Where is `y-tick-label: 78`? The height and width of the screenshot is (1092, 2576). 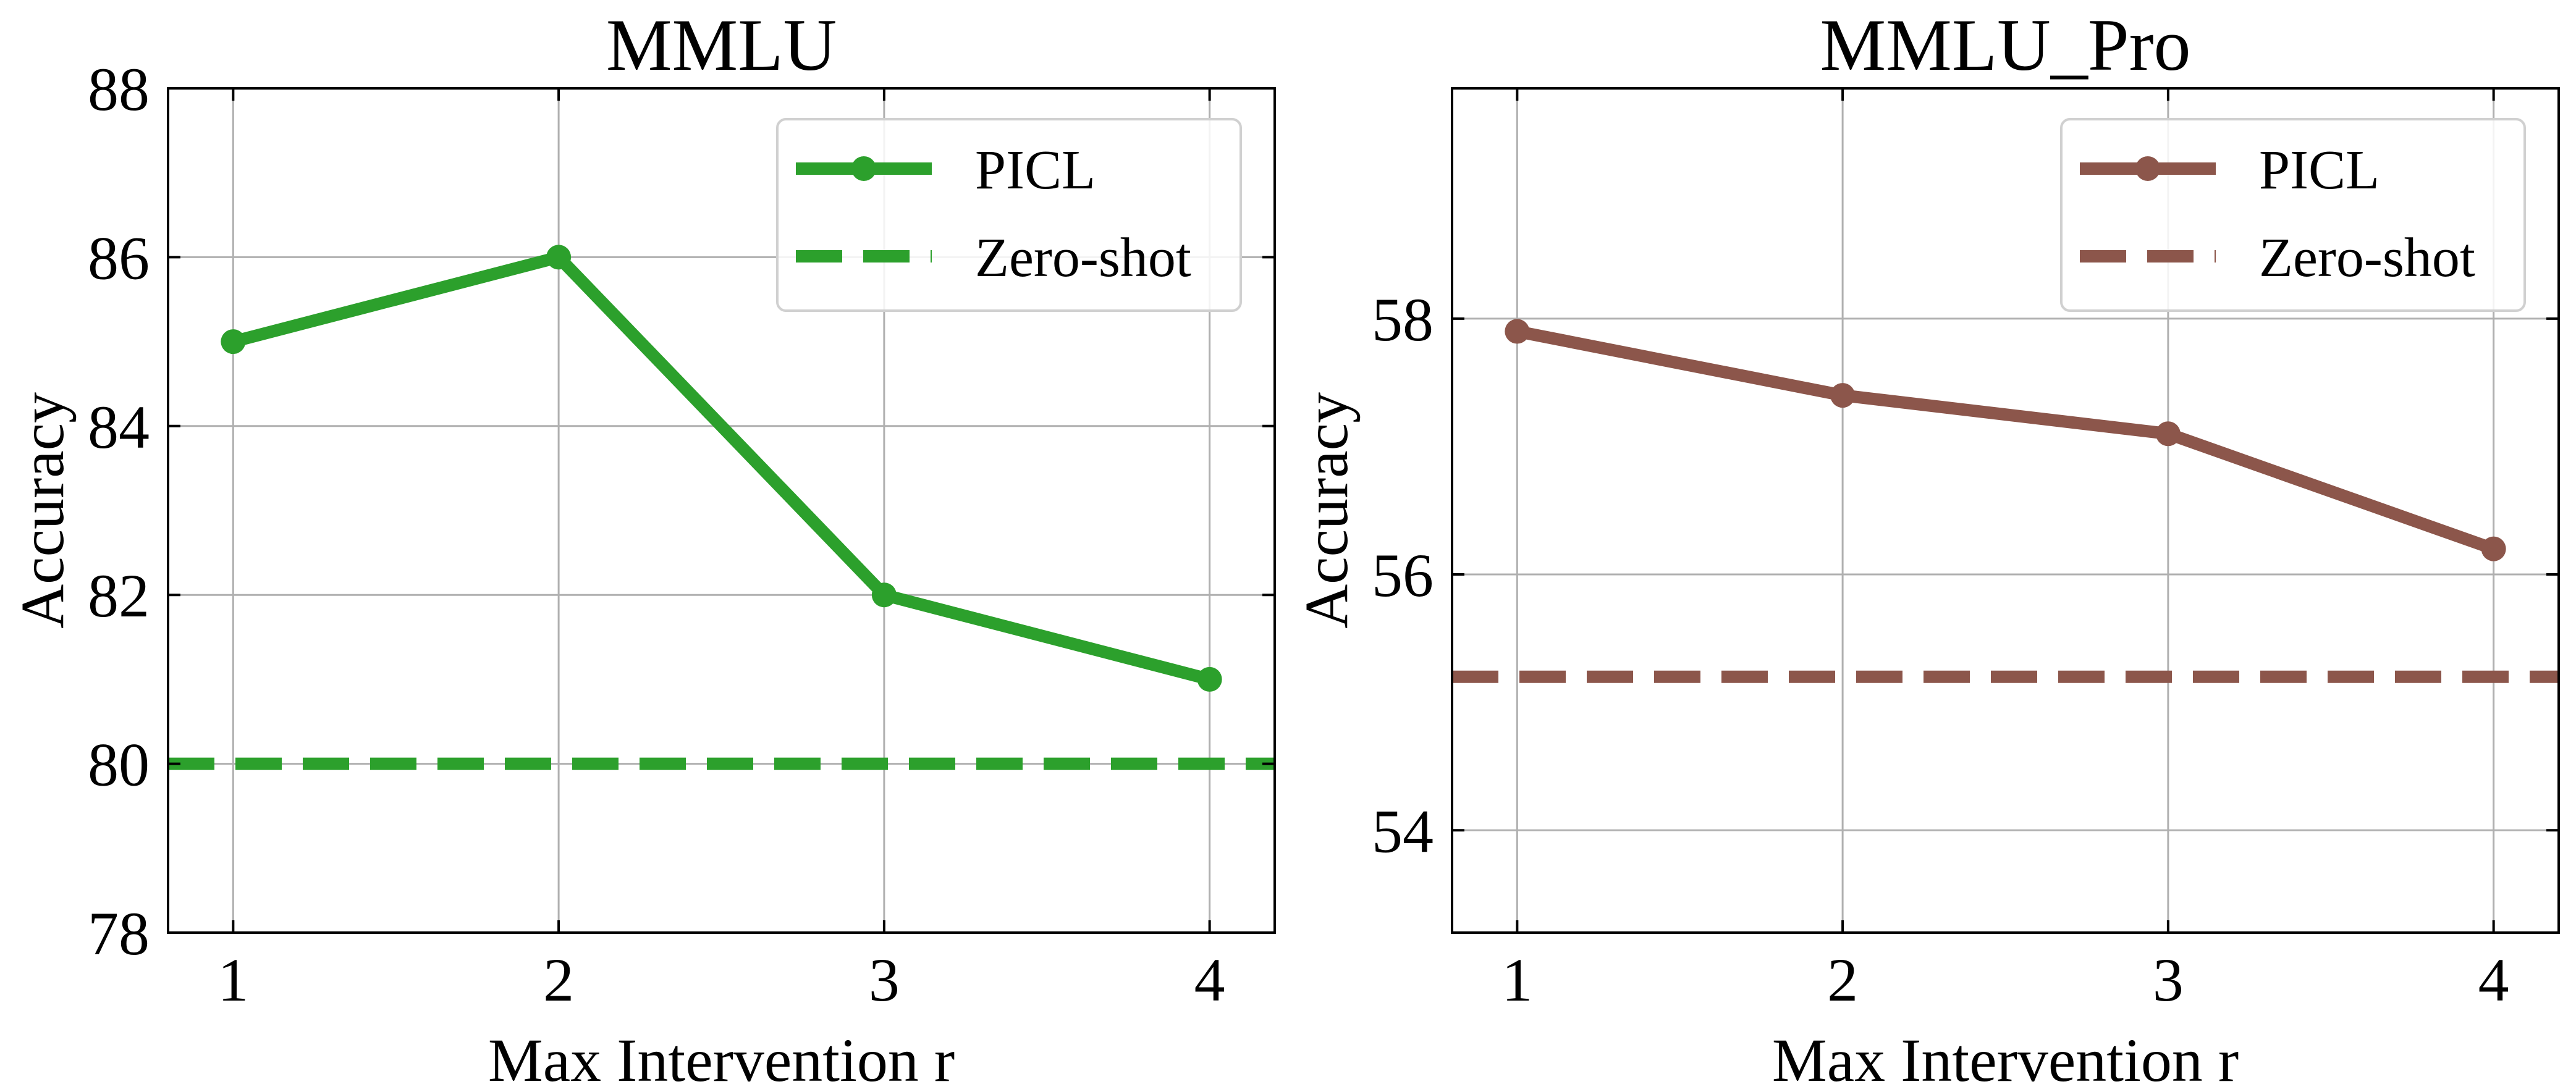
y-tick-label: 78 is located at coordinates (119, 933).